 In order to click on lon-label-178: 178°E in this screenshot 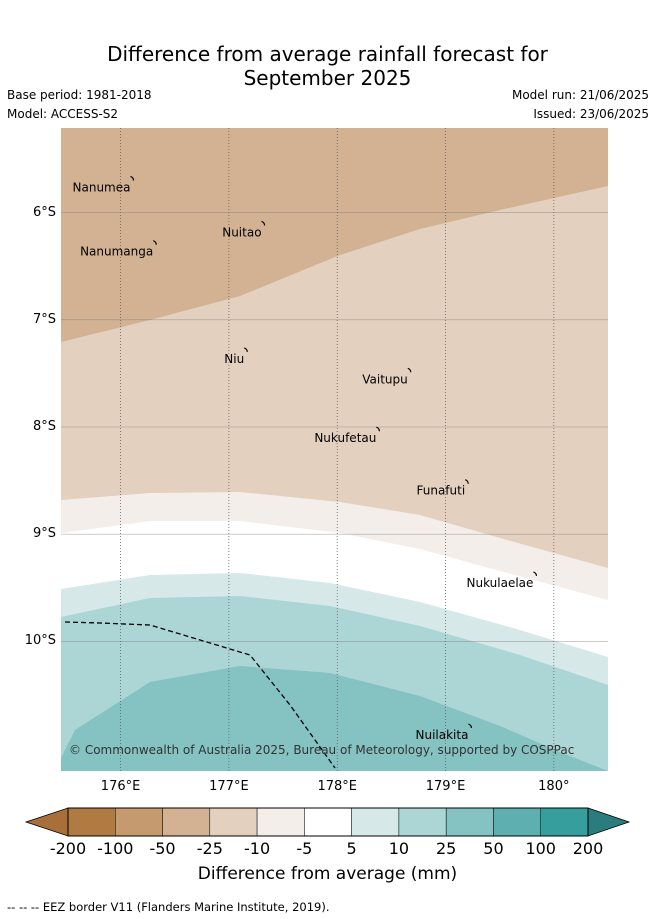, I will do `click(337, 786)`.